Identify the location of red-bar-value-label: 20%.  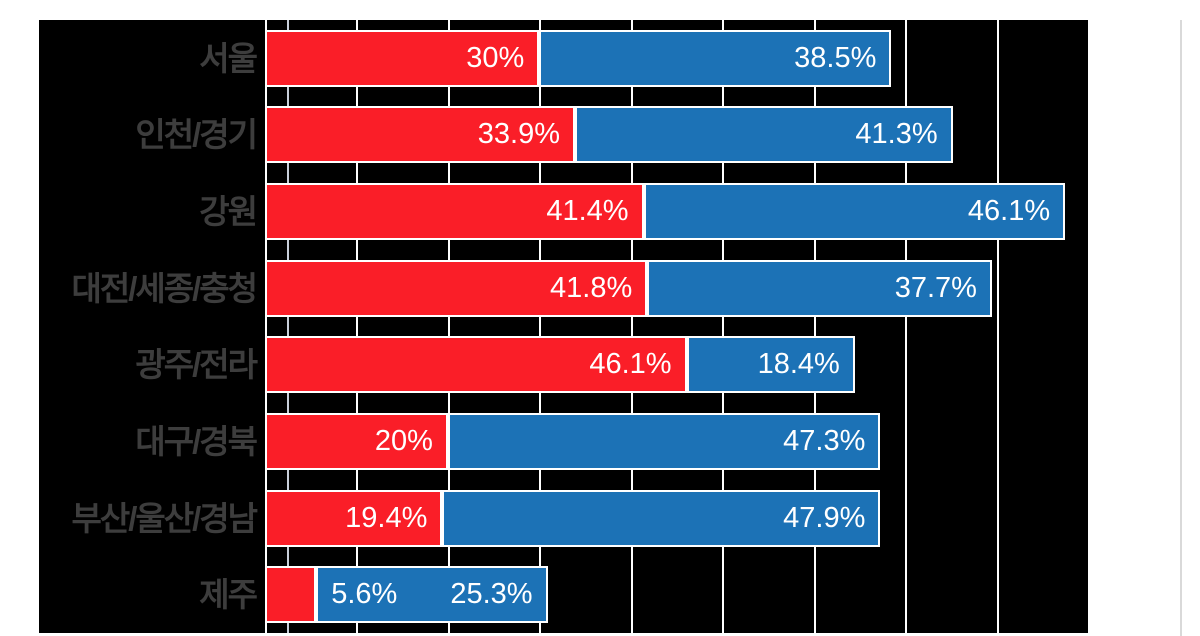
(403, 440).